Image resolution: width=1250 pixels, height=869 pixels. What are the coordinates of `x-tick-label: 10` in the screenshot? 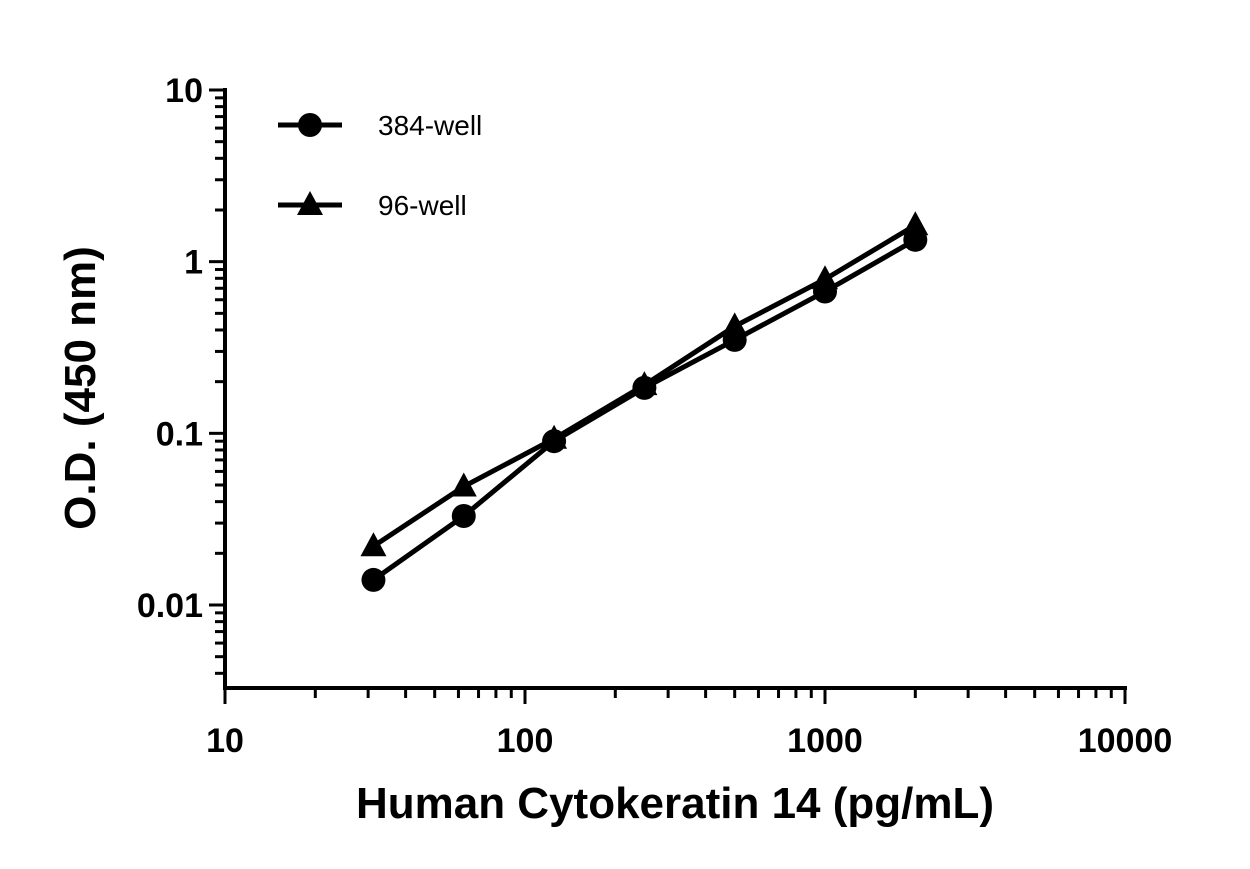 It's located at (225, 741).